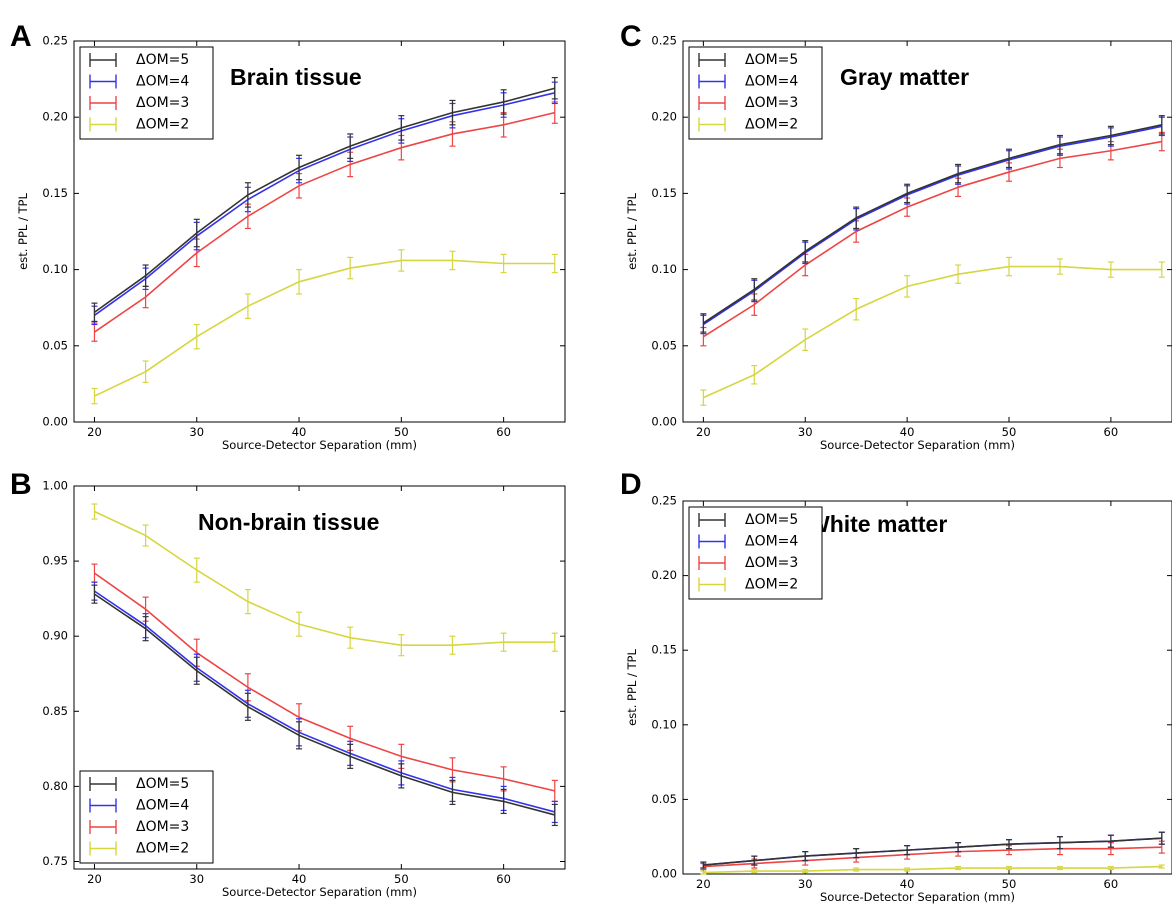  What do you see at coordinates (55, 636) in the screenshot?
I see `y-tick-label: 0.90` at bounding box center [55, 636].